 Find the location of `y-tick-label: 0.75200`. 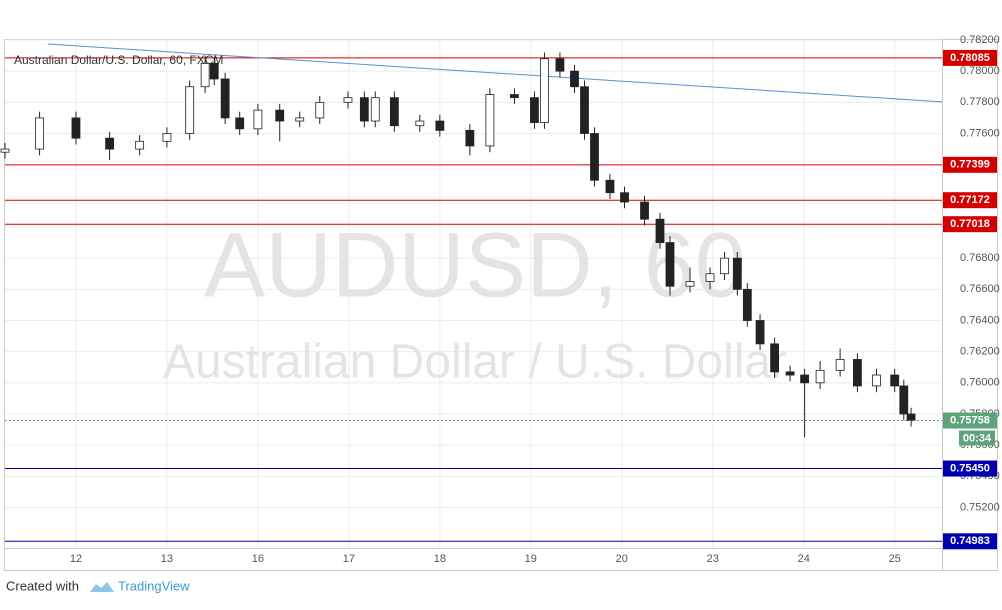

y-tick-label: 0.75200 is located at coordinates (980, 507).